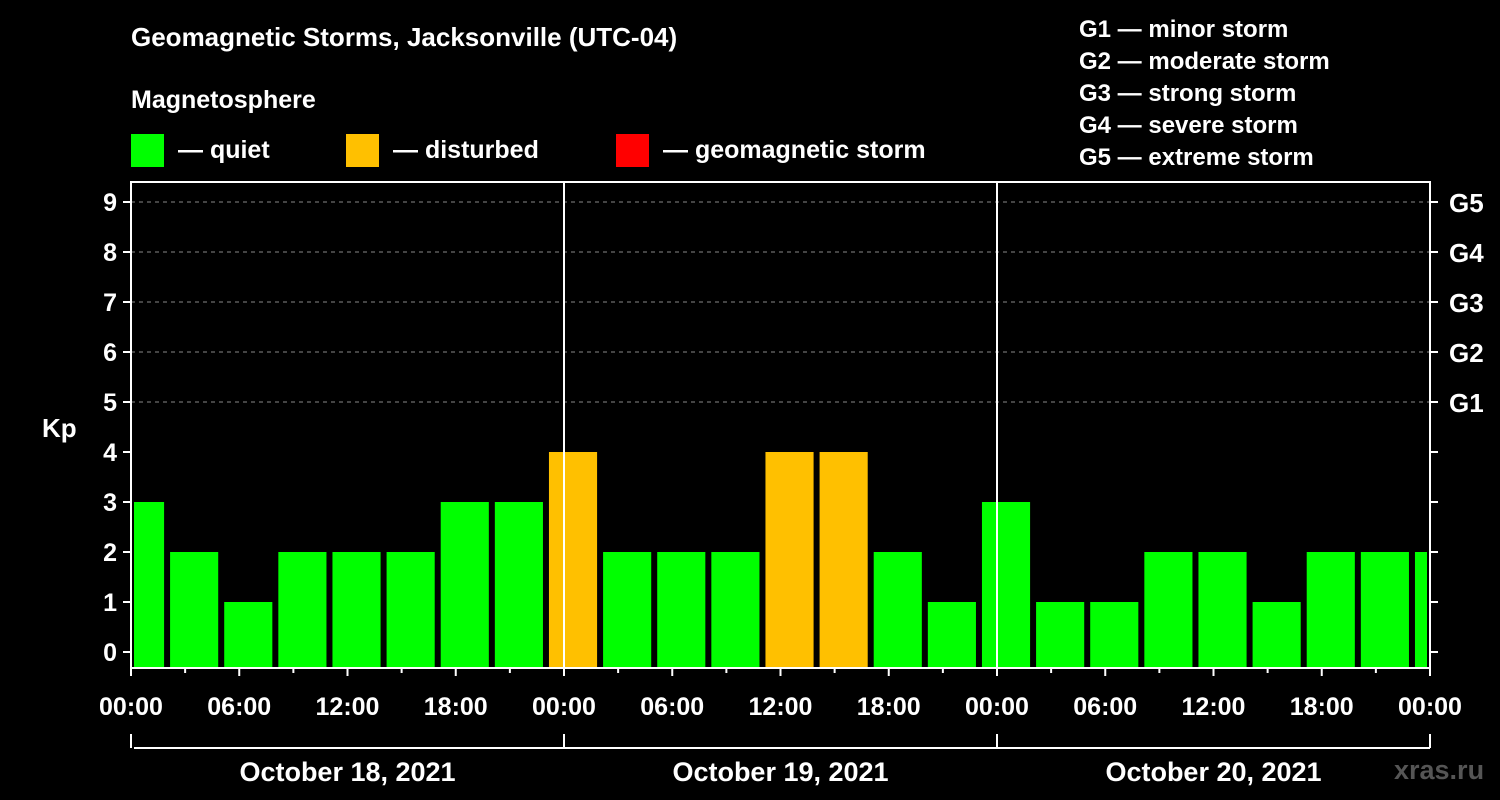 This screenshot has height=800, width=1500. What do you see at coordinates (1184, 29) in the screenshot?
I see `storm-scale-g1: G1 — minor storm` at bounding box center [1184, 29].